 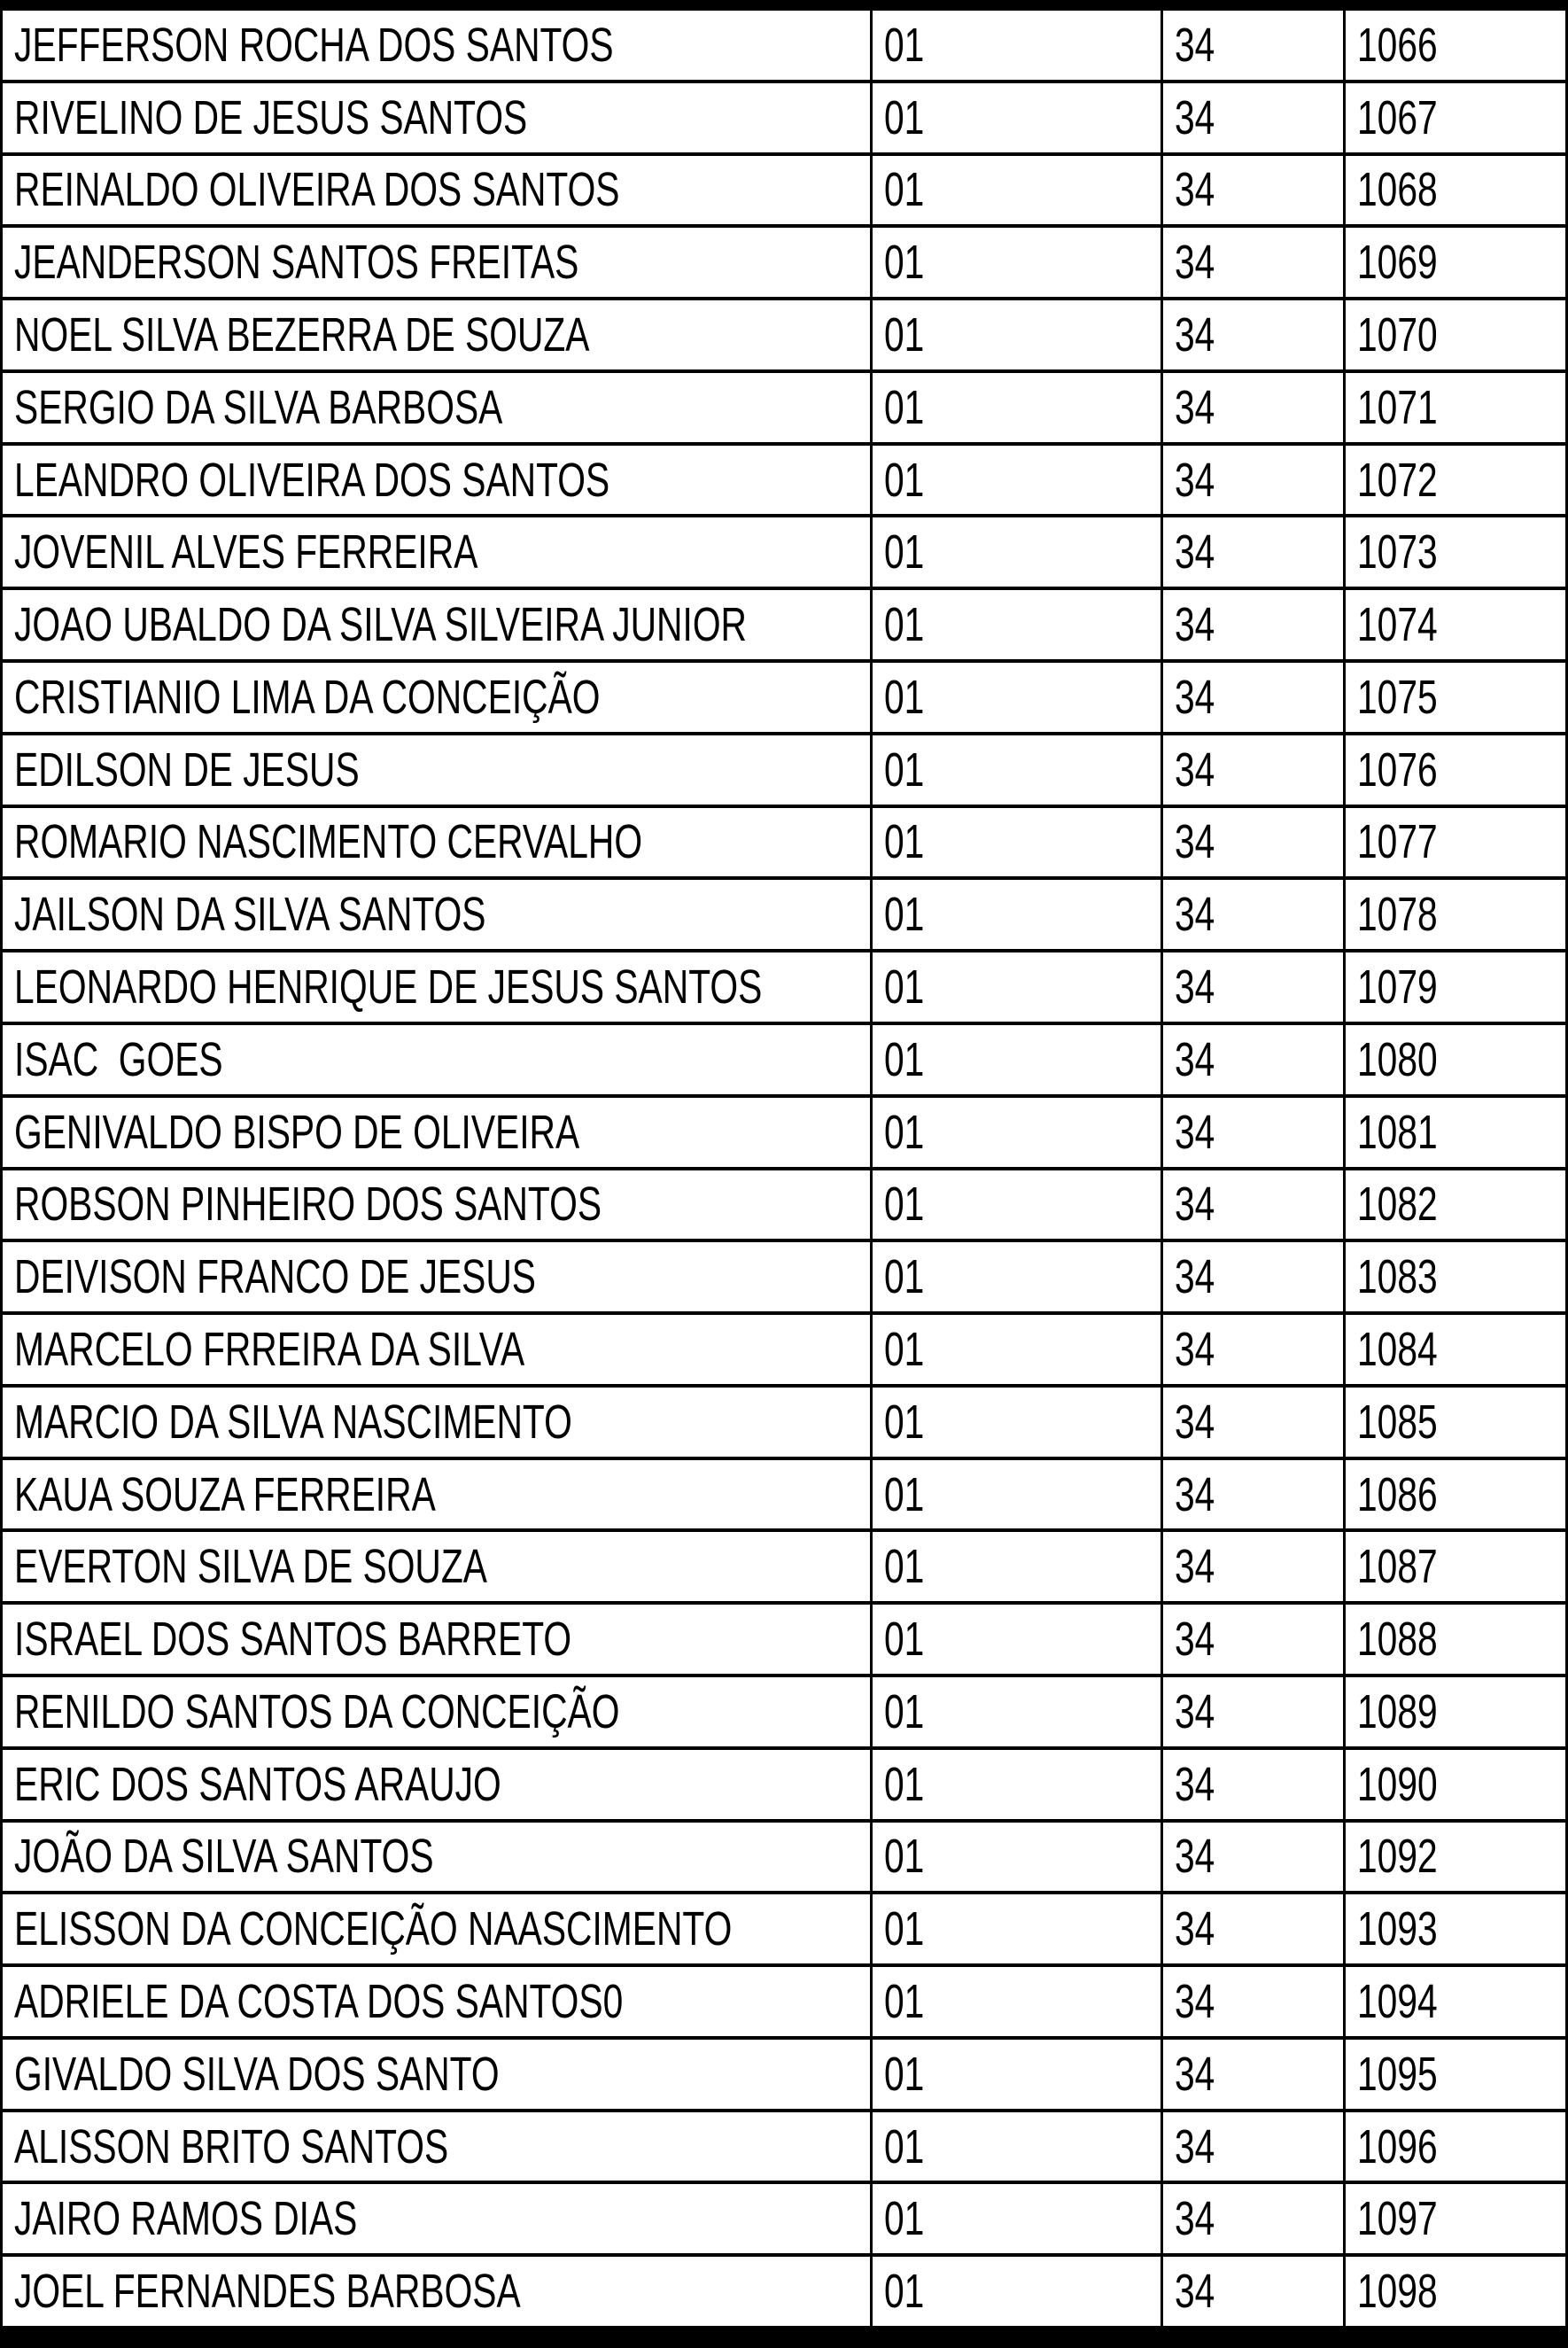 What do you see at coordinates (1454, 45) in the screenshot?
I see `number-cell: 1066` at bounding box center [1454, 45].